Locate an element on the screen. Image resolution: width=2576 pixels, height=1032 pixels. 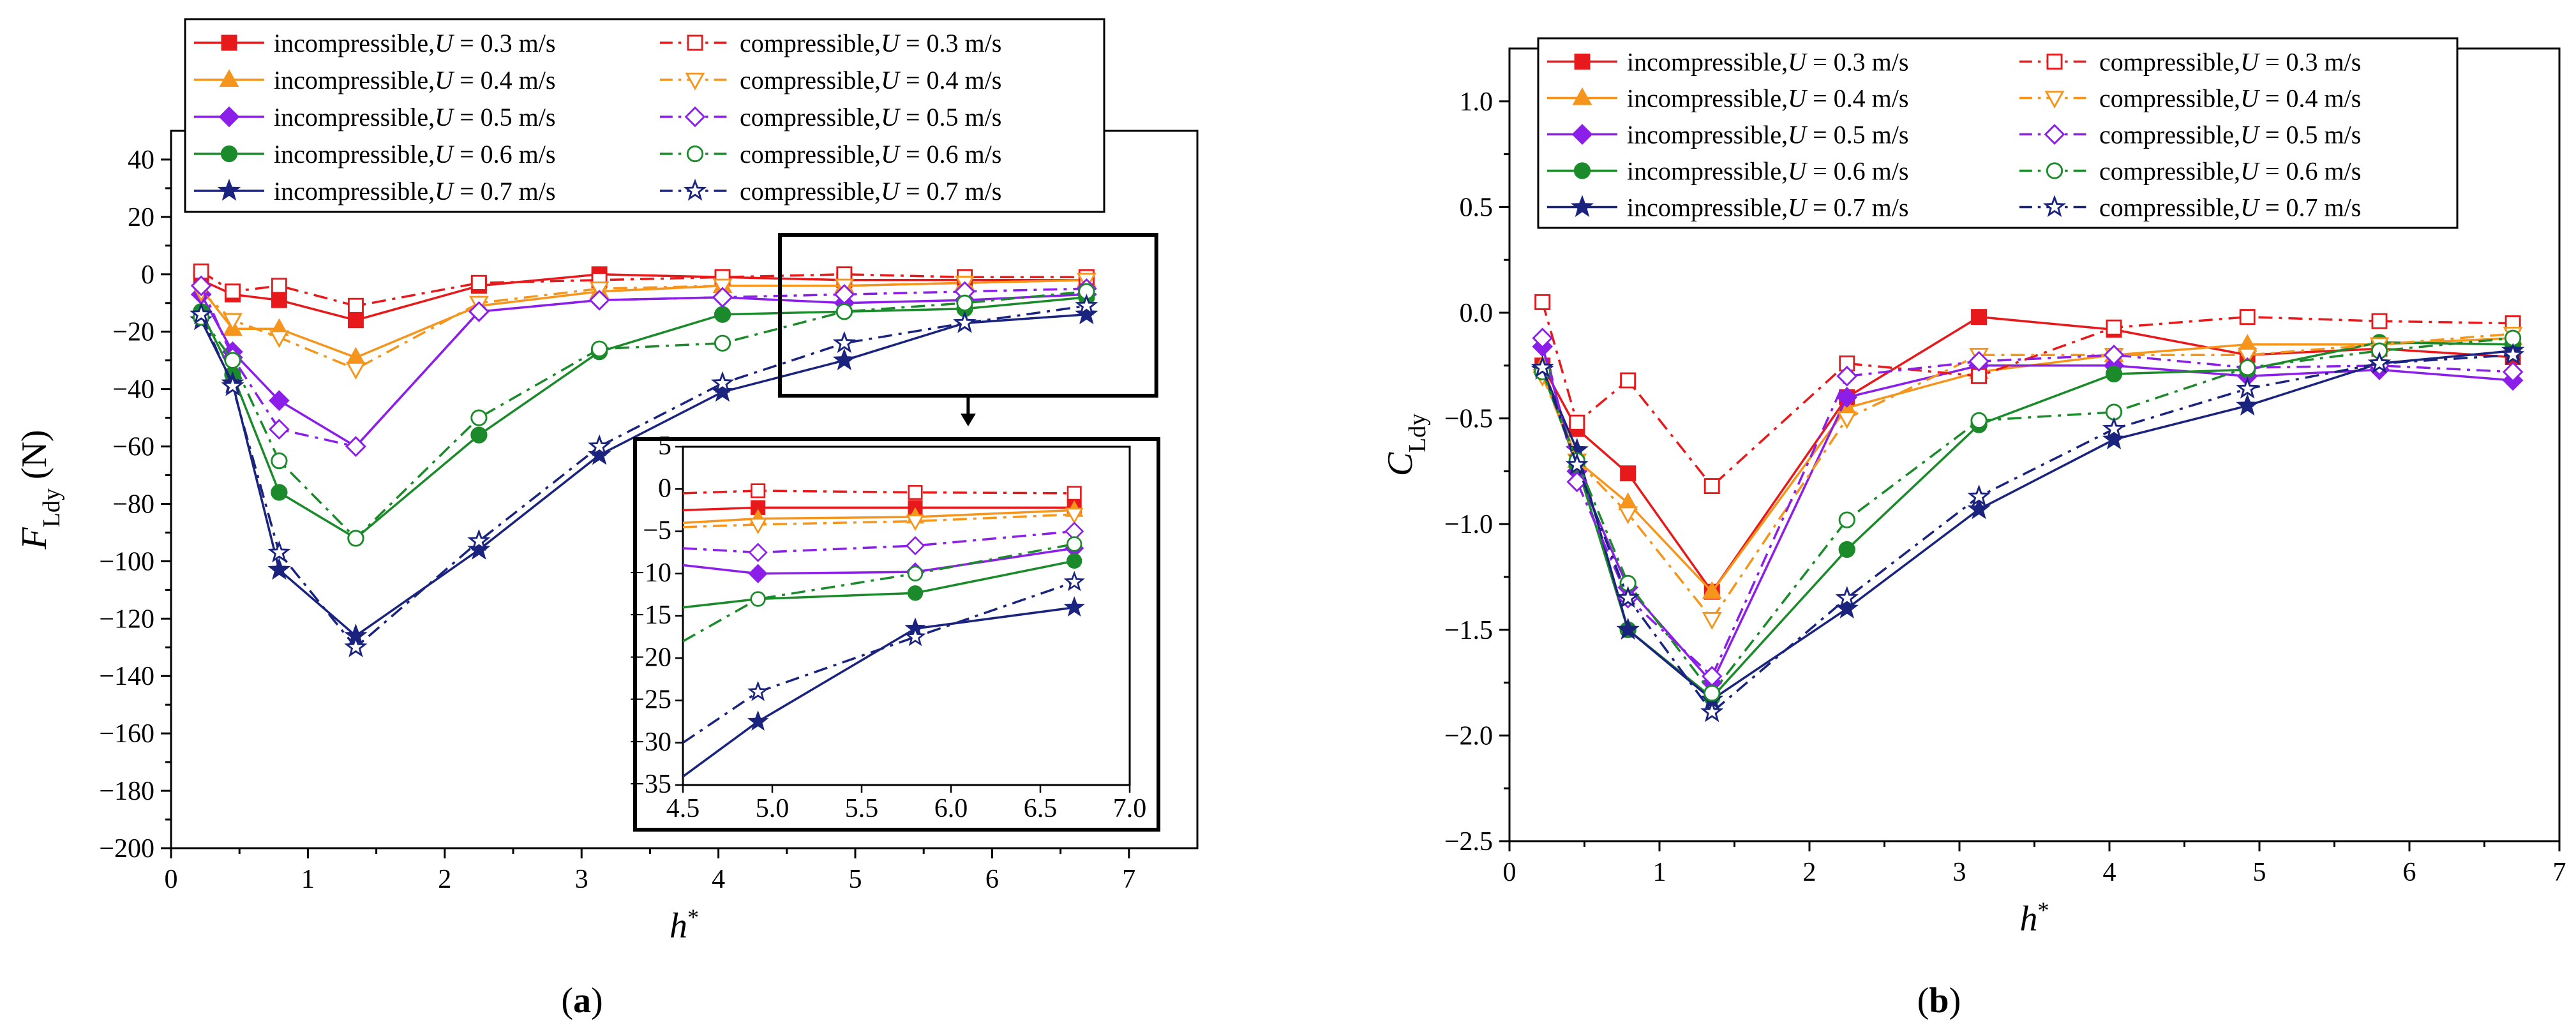
y-tick-label: −1.5 is located at coordinates (1468, 630).